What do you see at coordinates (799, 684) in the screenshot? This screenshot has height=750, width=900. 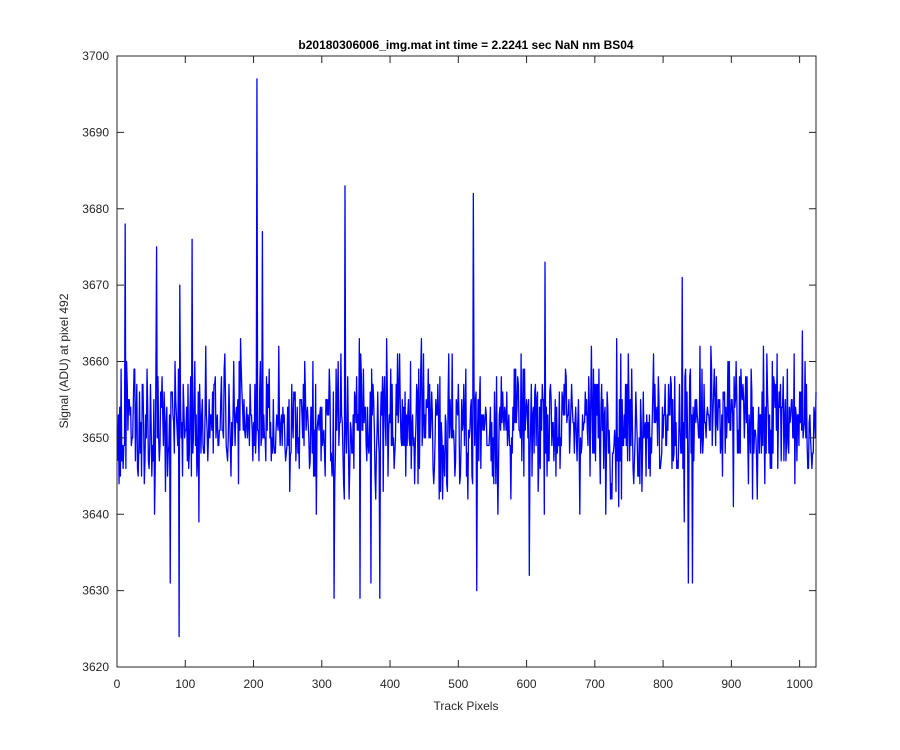 I see `x-tick-label: 1000` at bounding box center [799, 684].